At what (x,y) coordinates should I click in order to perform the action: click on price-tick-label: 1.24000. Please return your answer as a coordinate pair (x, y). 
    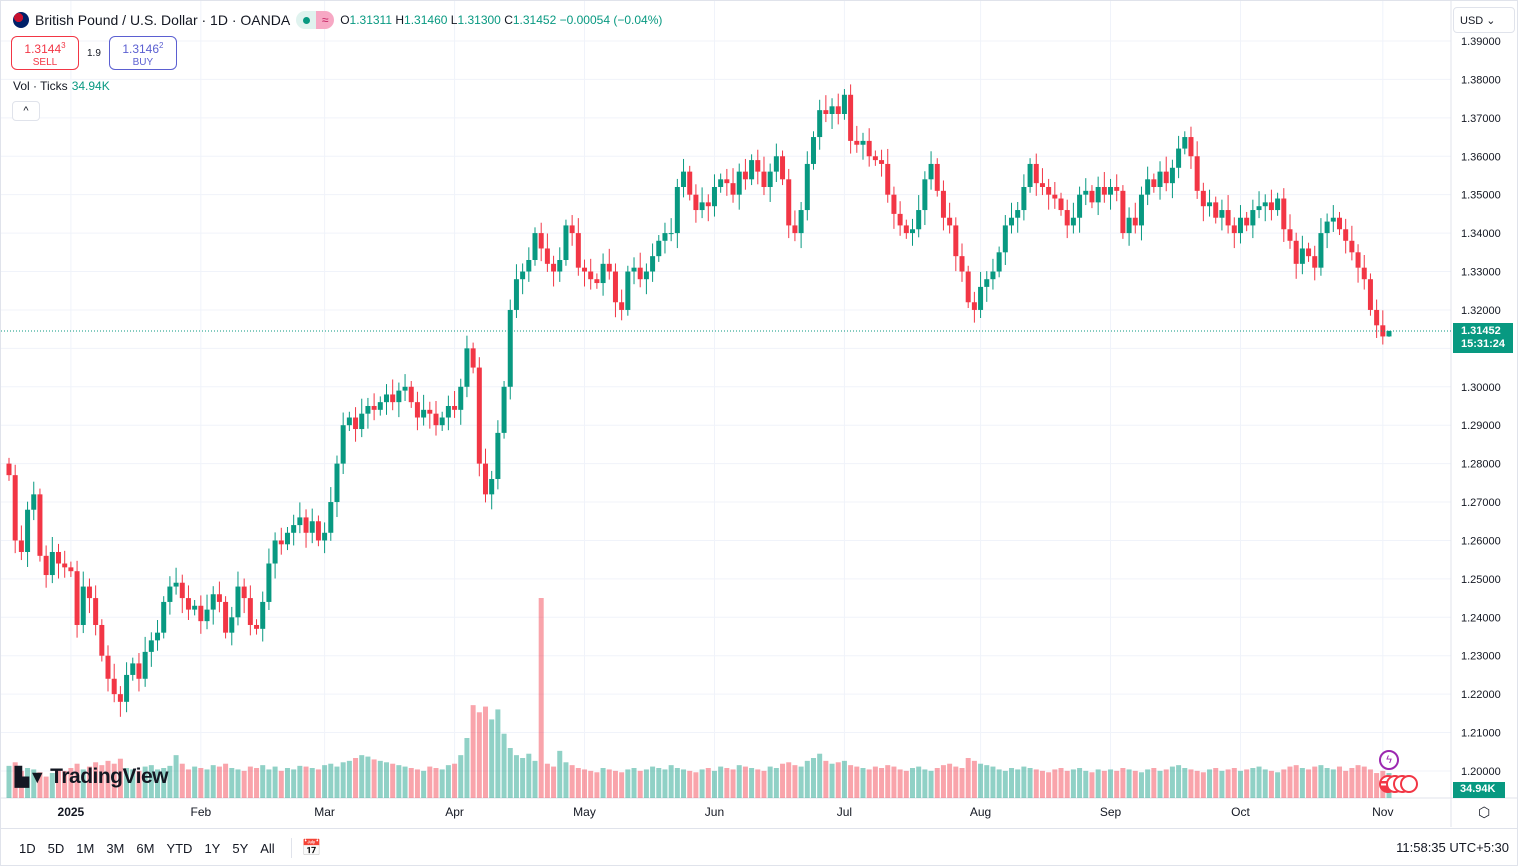
    Looking at the image, I should click on (1481, 618).